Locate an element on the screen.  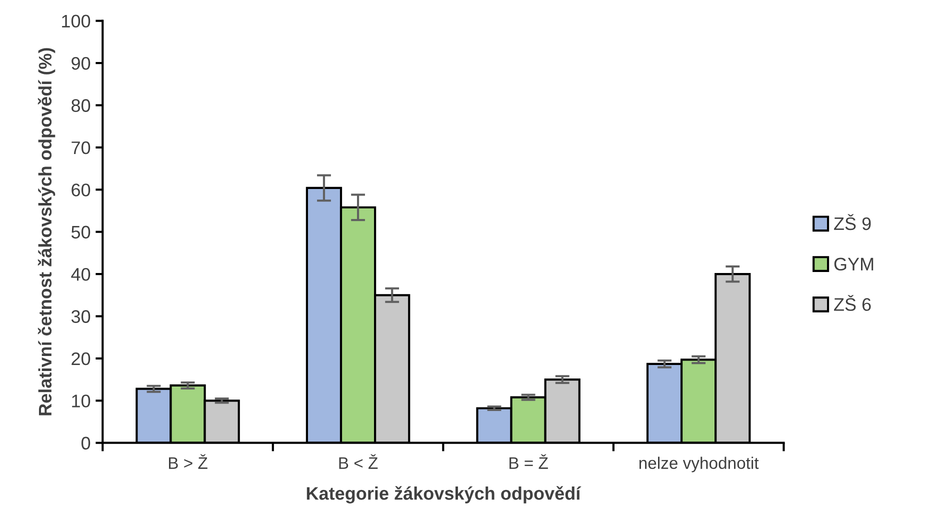
y-tick-label: 70 is located at coordinates (81, 147).